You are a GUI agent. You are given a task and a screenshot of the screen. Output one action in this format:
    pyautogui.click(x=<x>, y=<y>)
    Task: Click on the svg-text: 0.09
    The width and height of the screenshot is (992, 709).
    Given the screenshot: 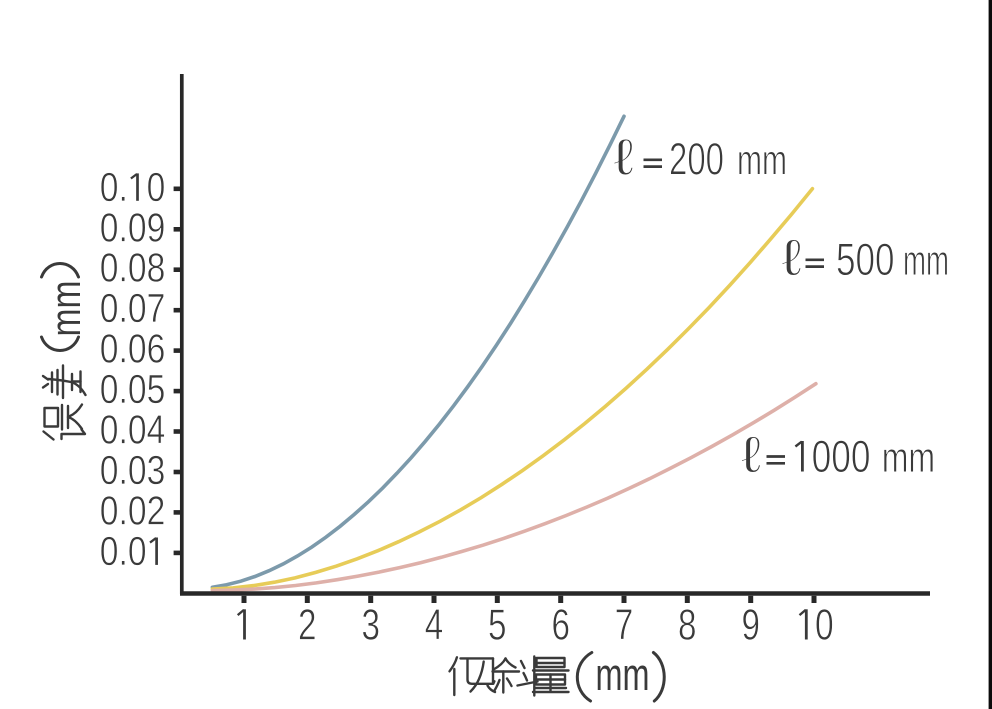 What is the action you would take?
    pyautogui.click(x=133, y=227)
    